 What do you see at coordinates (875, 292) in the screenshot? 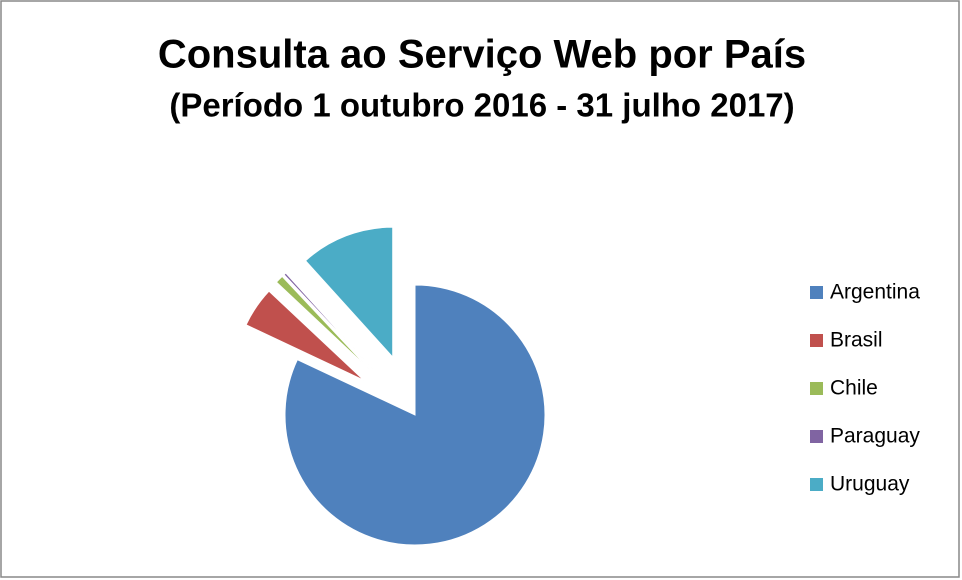
I see `legend-label: Argentina` at bounding box center [875, 292].